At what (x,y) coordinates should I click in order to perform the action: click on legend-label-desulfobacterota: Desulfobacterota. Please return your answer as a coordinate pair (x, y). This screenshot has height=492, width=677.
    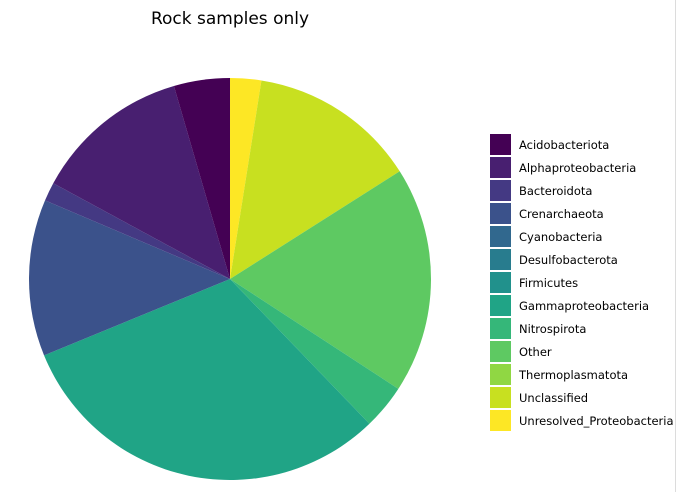
    Looking at the image, I should click on (568, 260).